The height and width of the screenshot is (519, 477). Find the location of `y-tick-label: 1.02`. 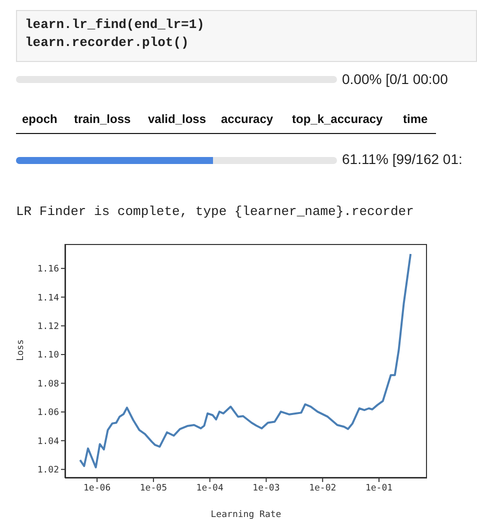

y-tick-label: 1.02 is located at coordinates (48, 471).